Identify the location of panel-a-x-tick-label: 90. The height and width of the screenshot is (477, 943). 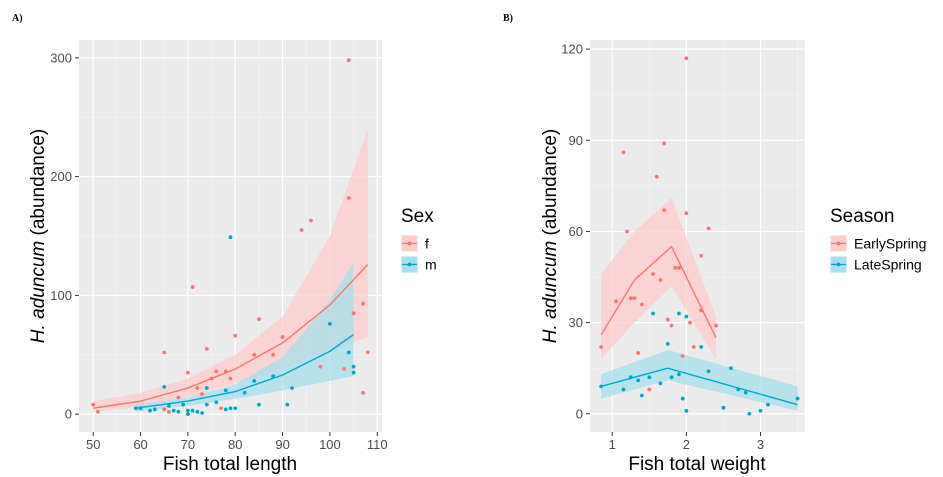
(282, 444).